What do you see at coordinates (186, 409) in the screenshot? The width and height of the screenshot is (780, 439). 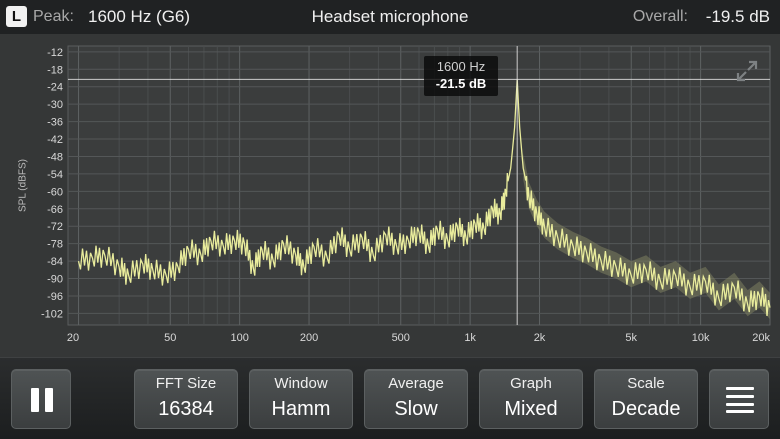 I see `fft-size-value: 16384` at bounding box center [186, 409].